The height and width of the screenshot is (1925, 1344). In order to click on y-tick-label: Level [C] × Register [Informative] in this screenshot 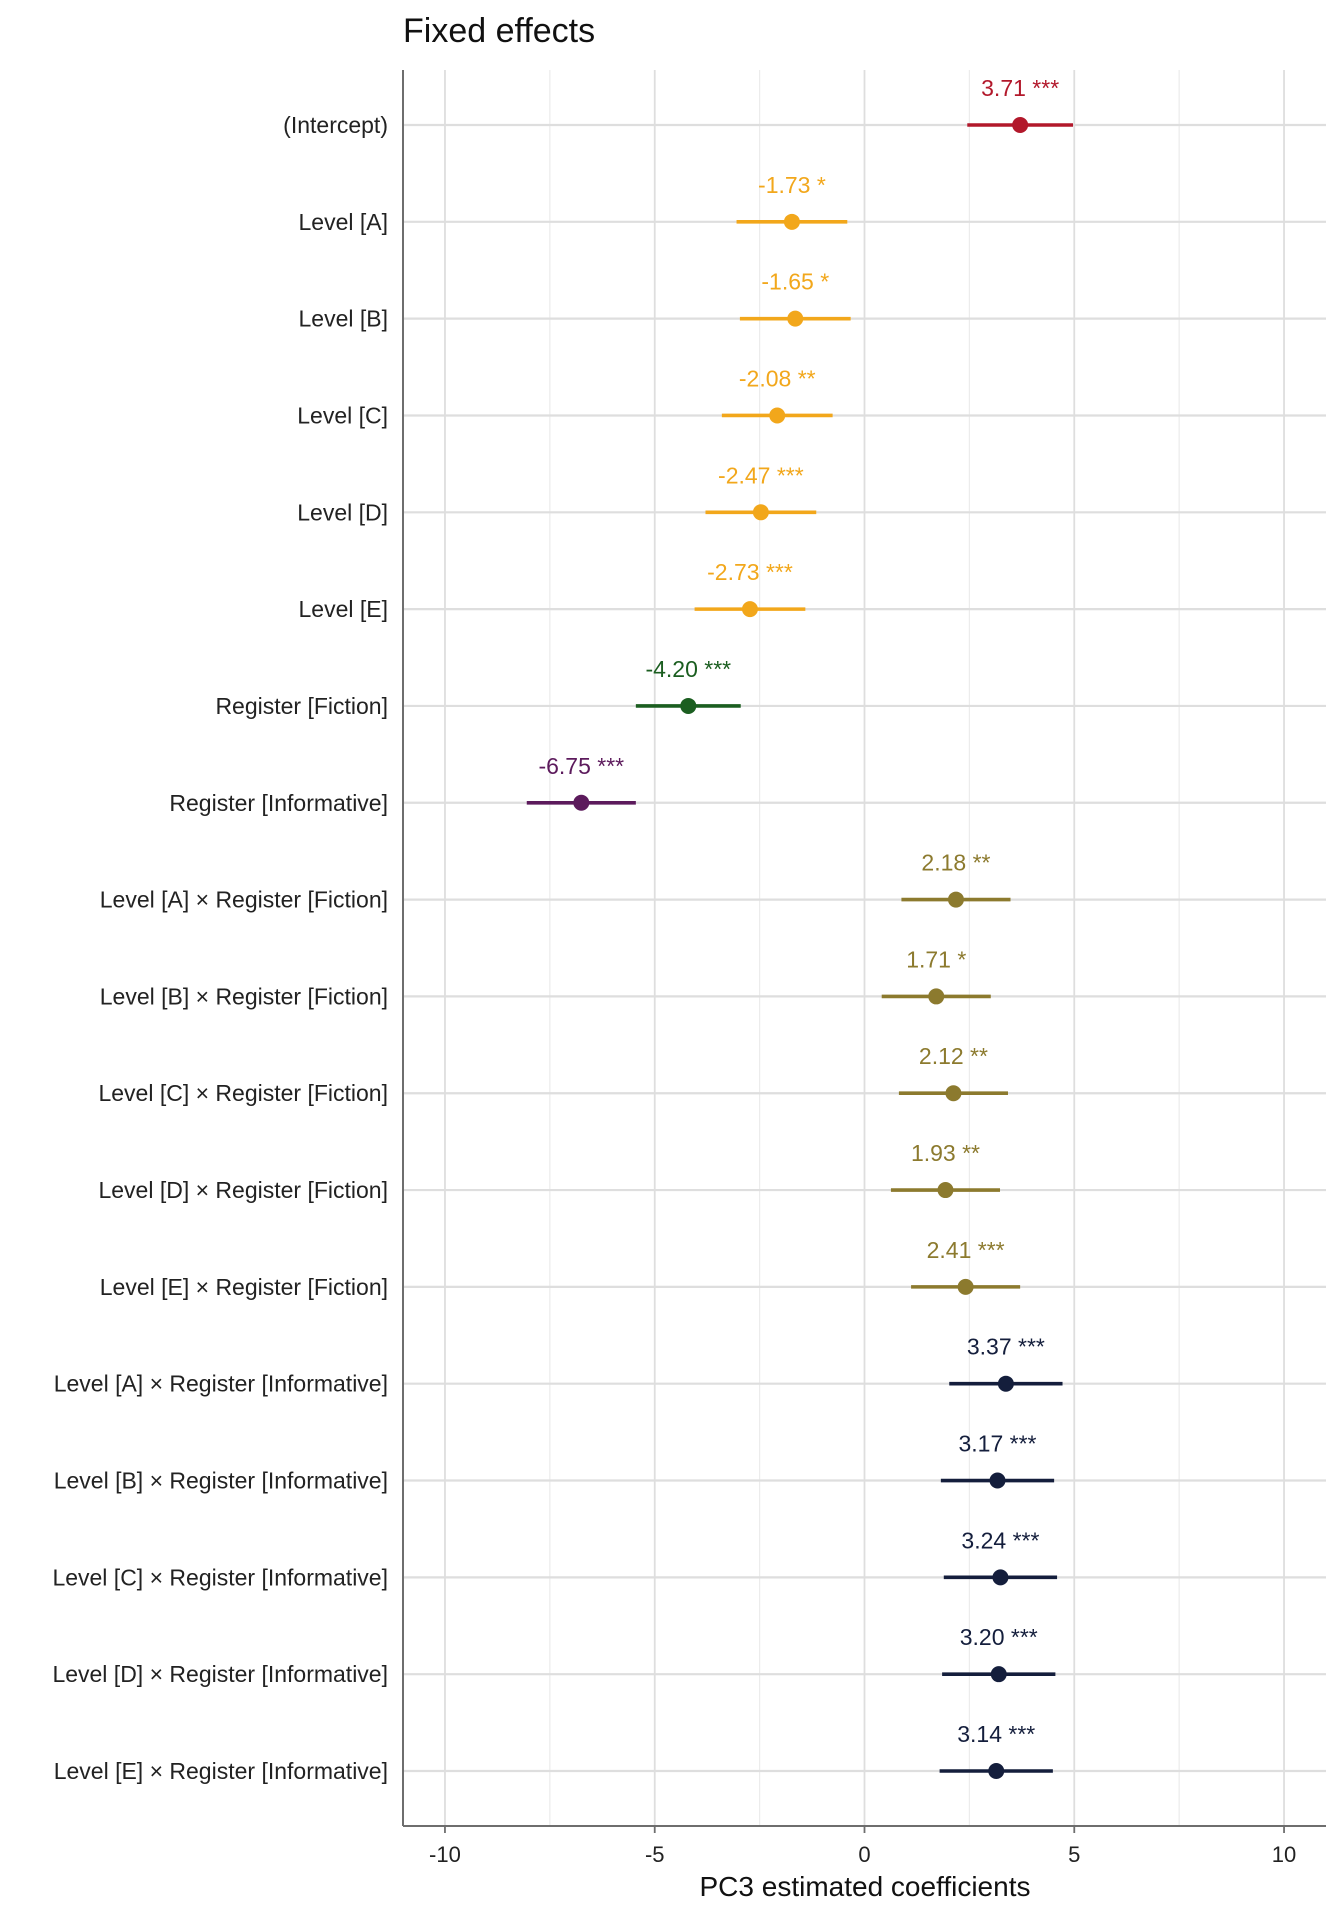, I will do `click(220, 1577)`.